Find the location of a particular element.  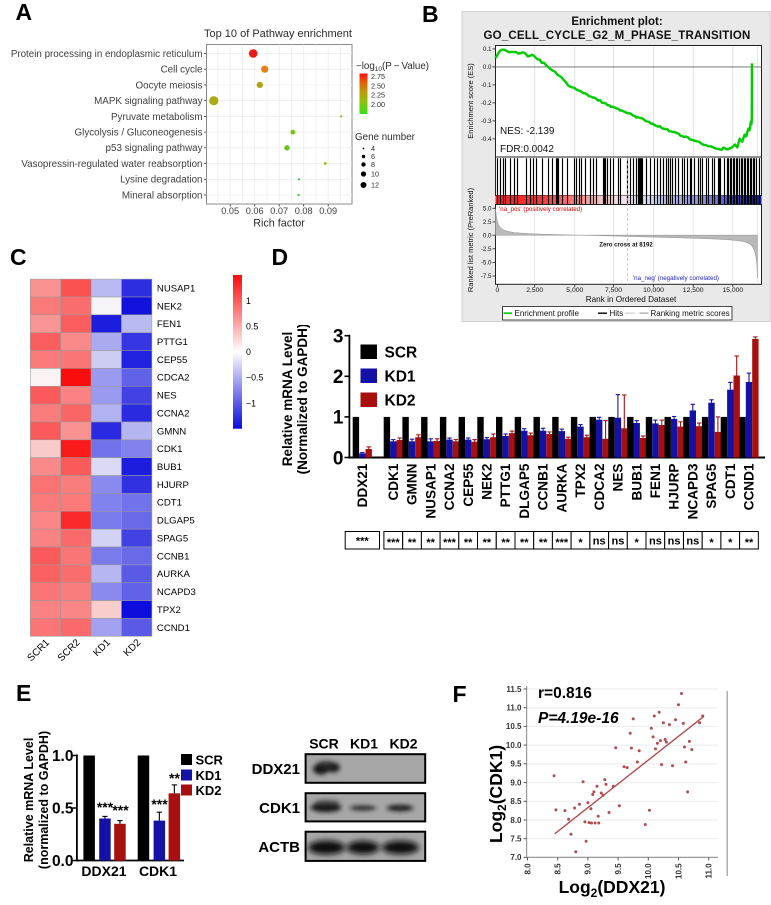

svg-text: Log2(DDX21) is located at coordinates (612, 888).